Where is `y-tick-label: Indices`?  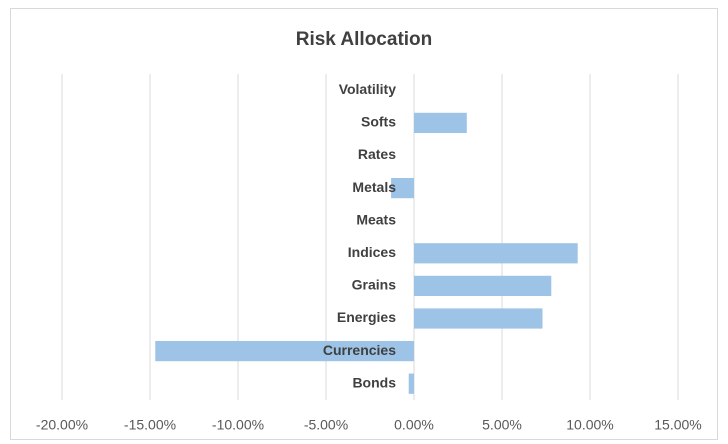 y-tick-label: Indices is located at coordinates (372, 252).